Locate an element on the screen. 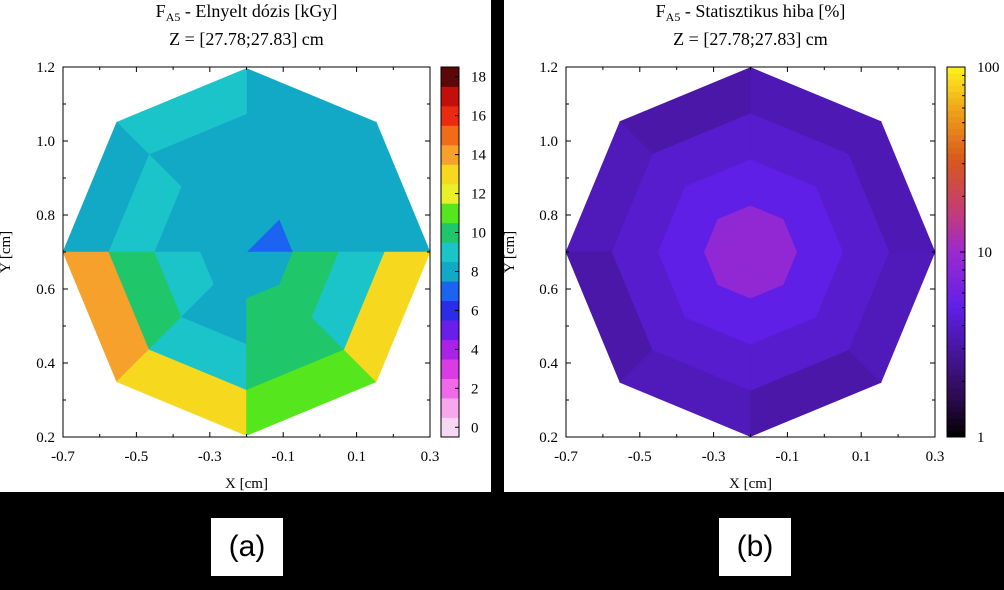 The width and height of the screenshot is (1004, 590). colorbar-frame is located at coordinates (450, 252).